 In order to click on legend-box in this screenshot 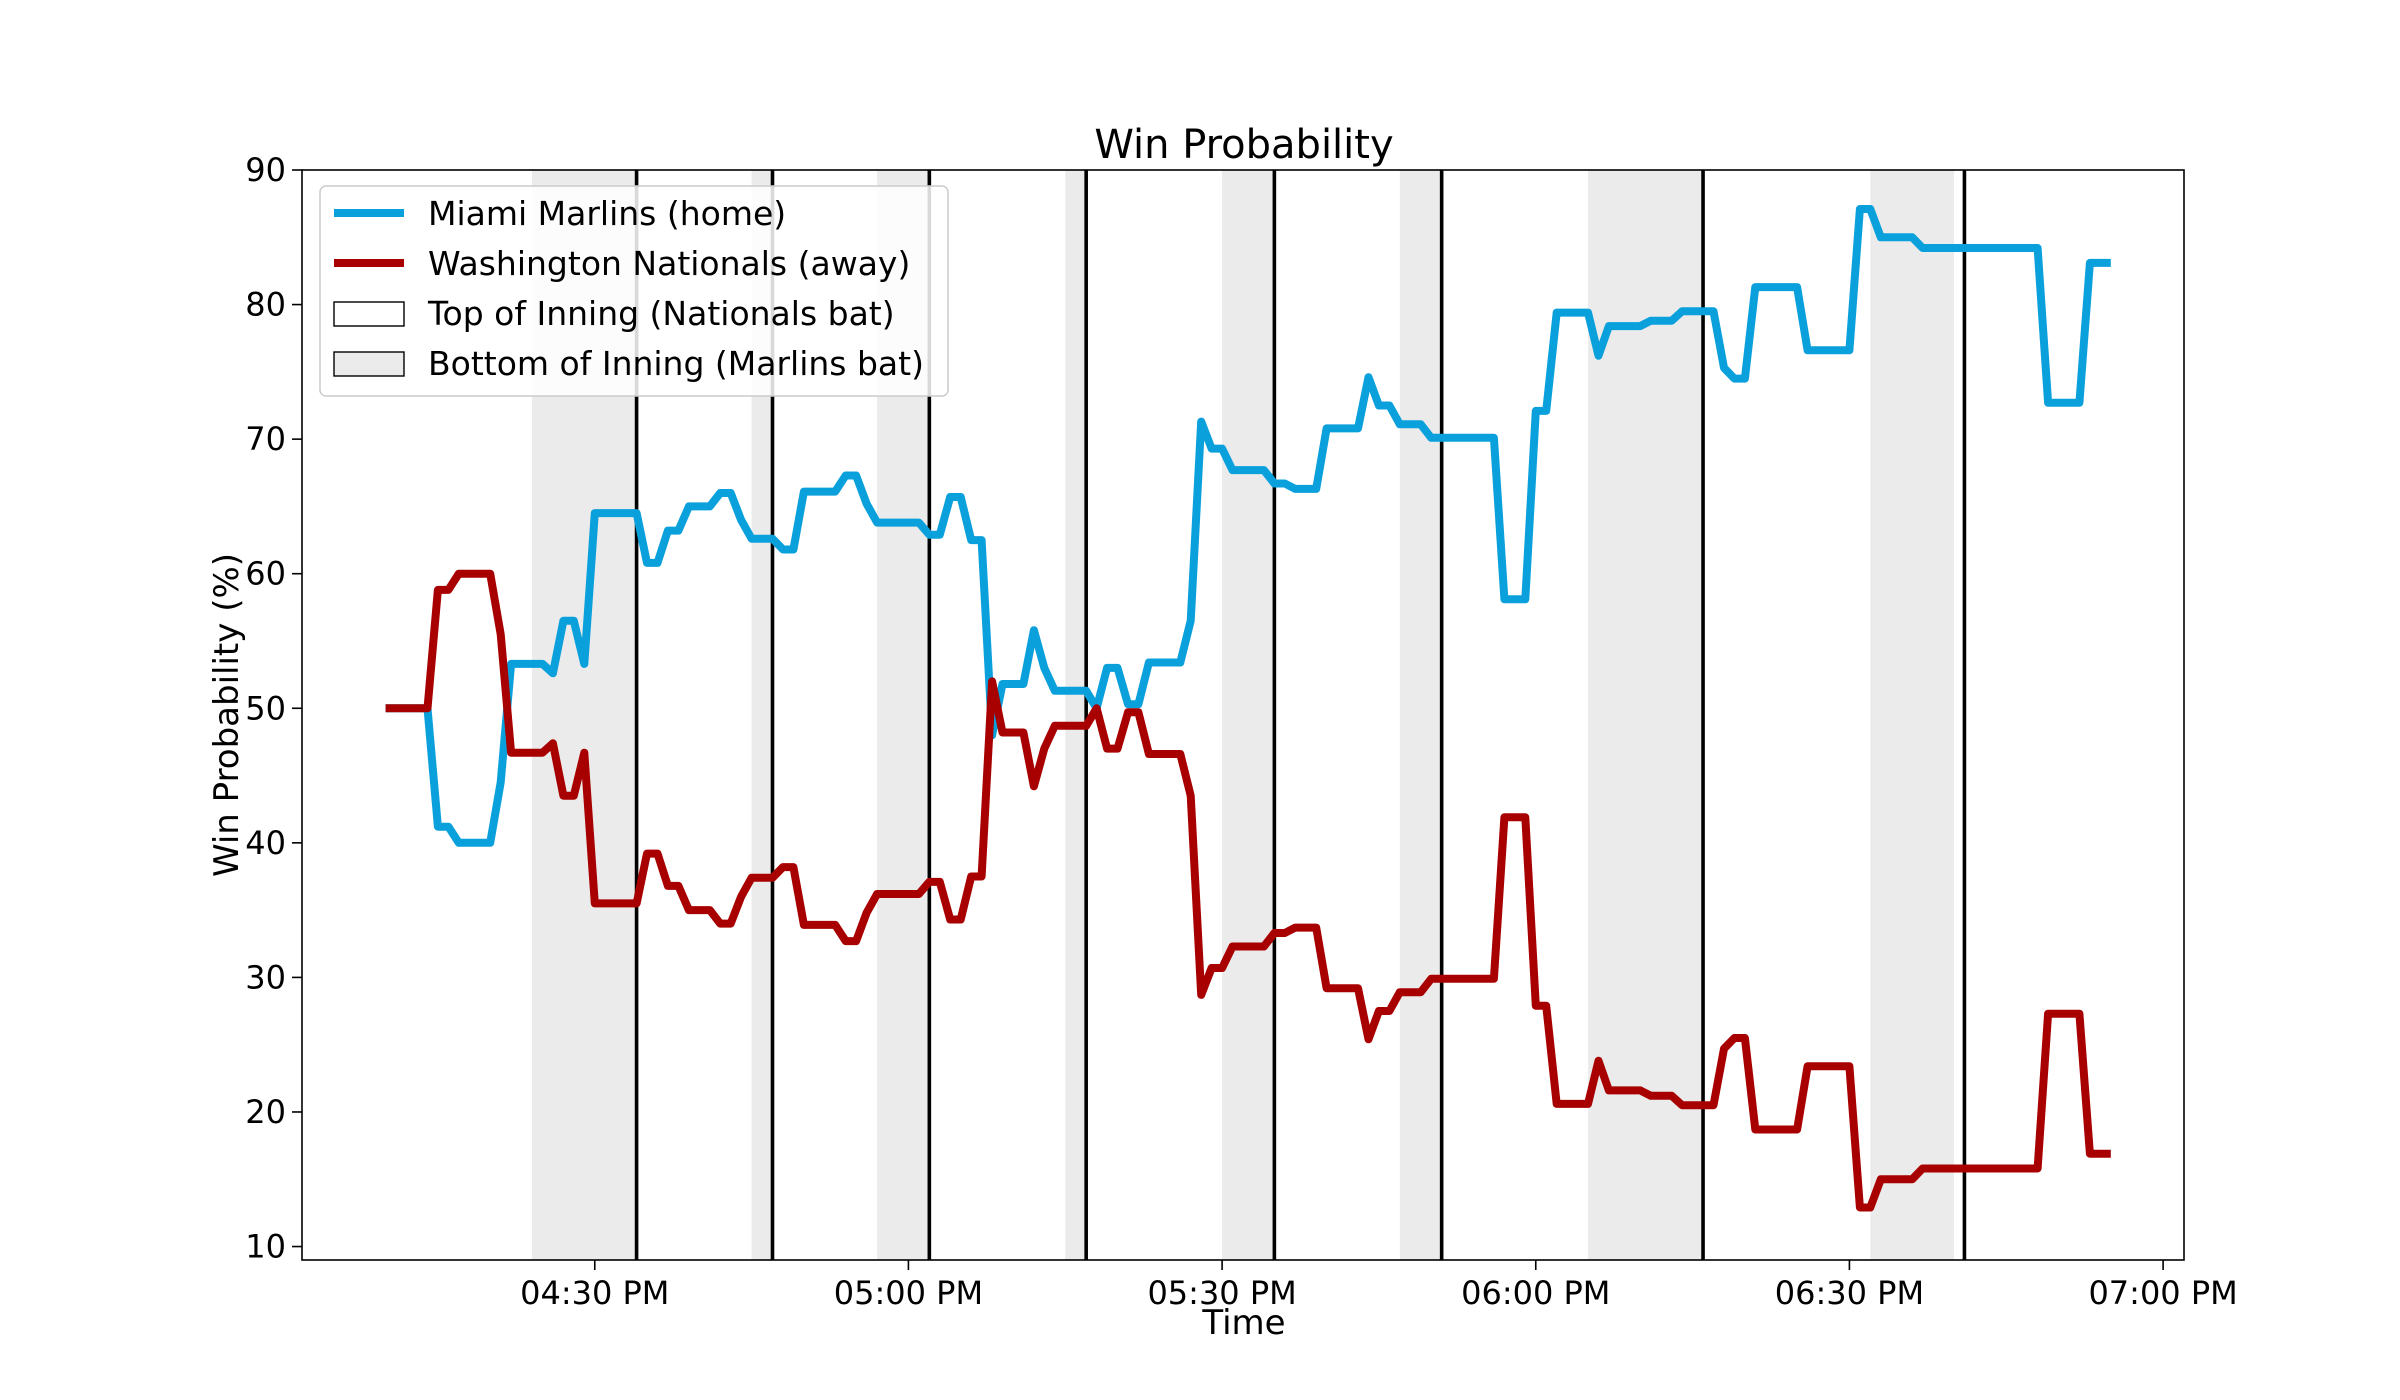, I will do `click(634, 291)`.